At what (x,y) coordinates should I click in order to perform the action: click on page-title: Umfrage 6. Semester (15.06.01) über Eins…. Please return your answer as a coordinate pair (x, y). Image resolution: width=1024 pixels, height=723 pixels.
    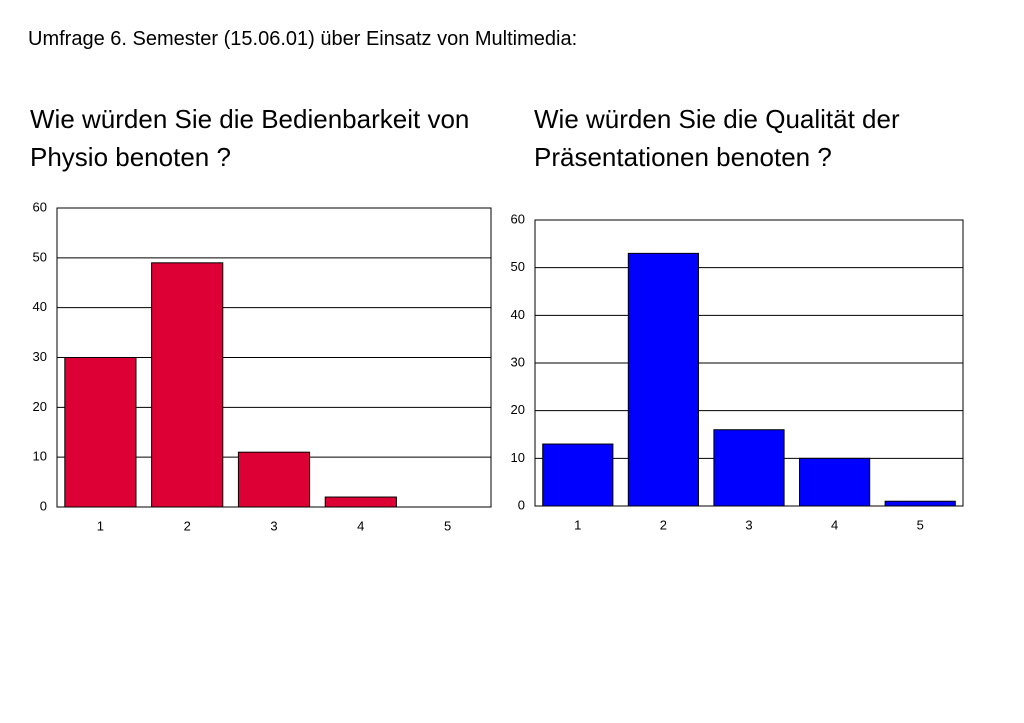
    Looking at the image, I should click on (303, 39).